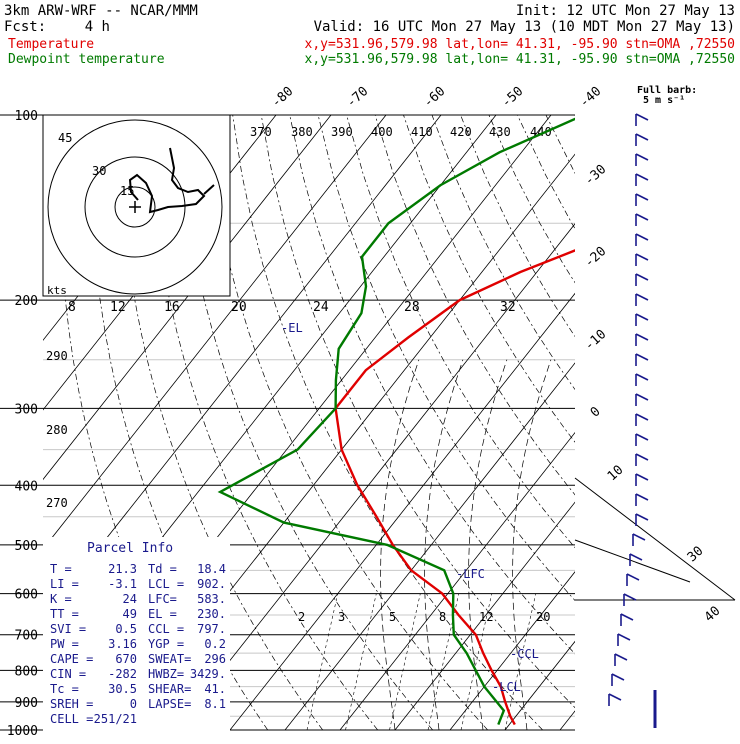 The image size is (740, 744). Describe the element at coordinates (595, 257) in the screenshot. I see `isotherm-label-6: -20` at that location.